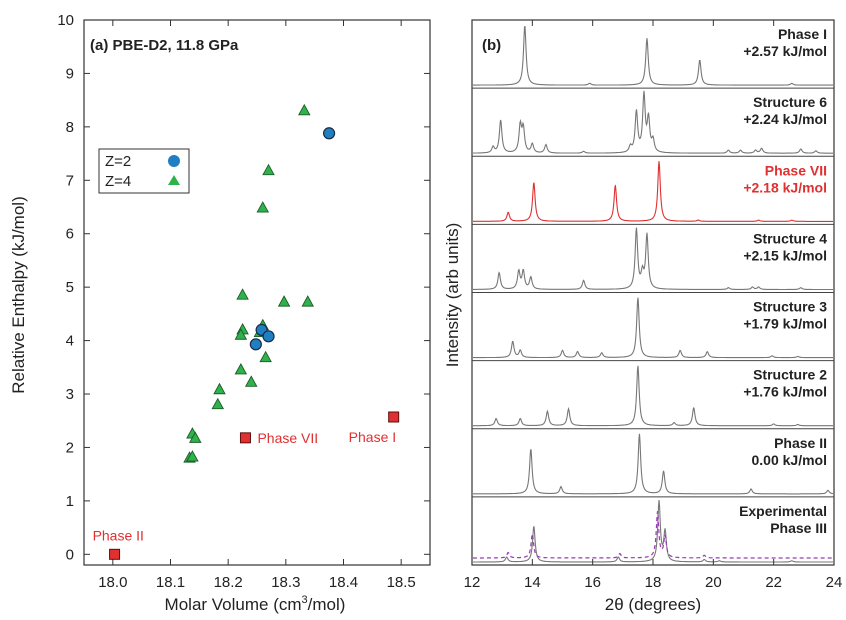 This screenshot has width=846, height=620. What do you see at coordinates (653, 604) in the screenshot?
I see `panel-b-x-axis-label: 2θ (degrees)` at bounding box center [653, 604].